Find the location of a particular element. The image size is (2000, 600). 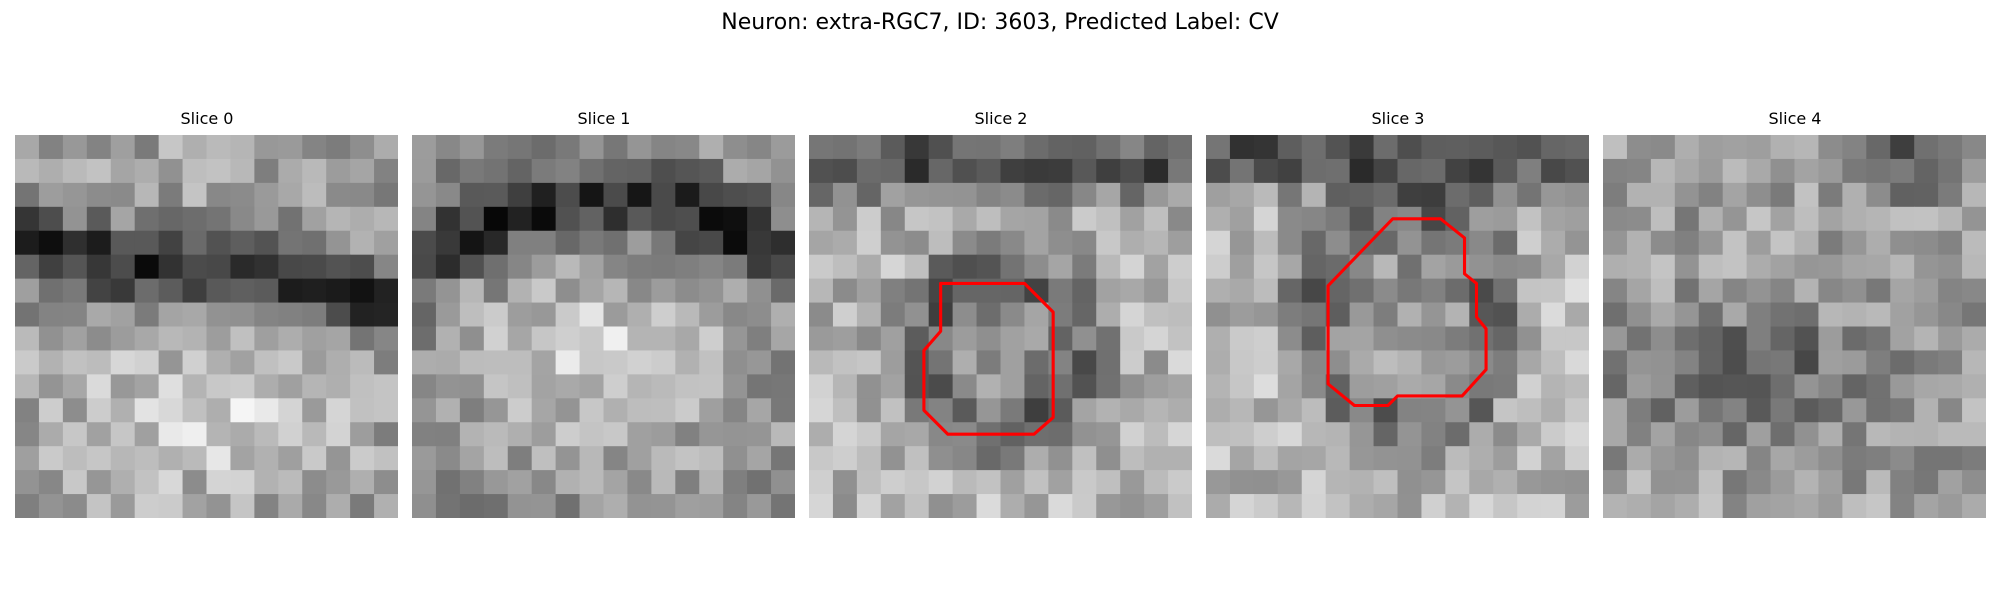

slice-2-image is located at coordinates (1000, 326).